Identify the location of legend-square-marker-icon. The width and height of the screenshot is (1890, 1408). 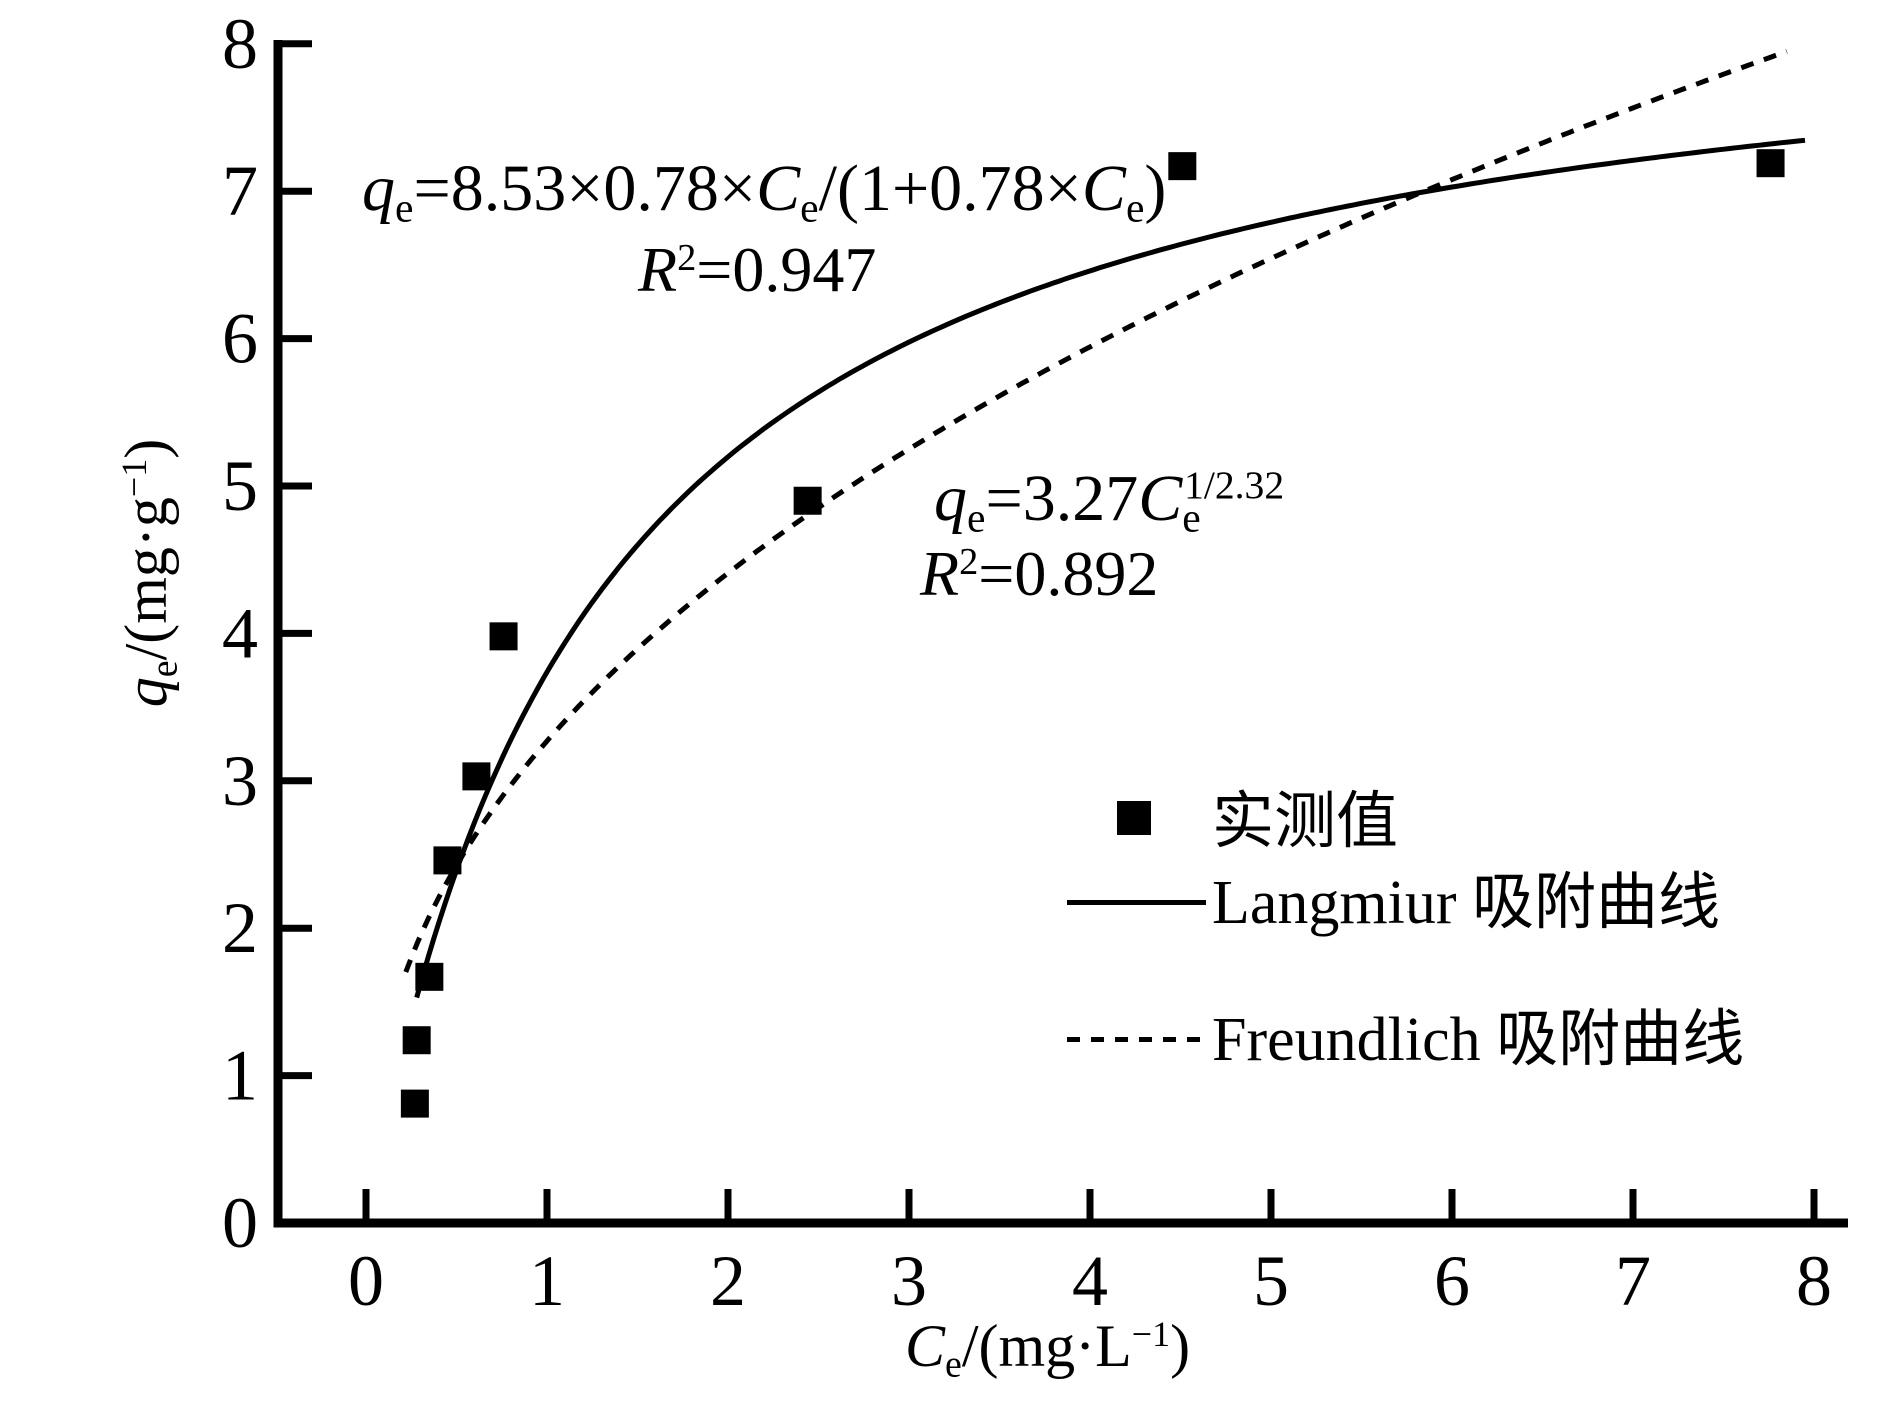
(1134, 818).